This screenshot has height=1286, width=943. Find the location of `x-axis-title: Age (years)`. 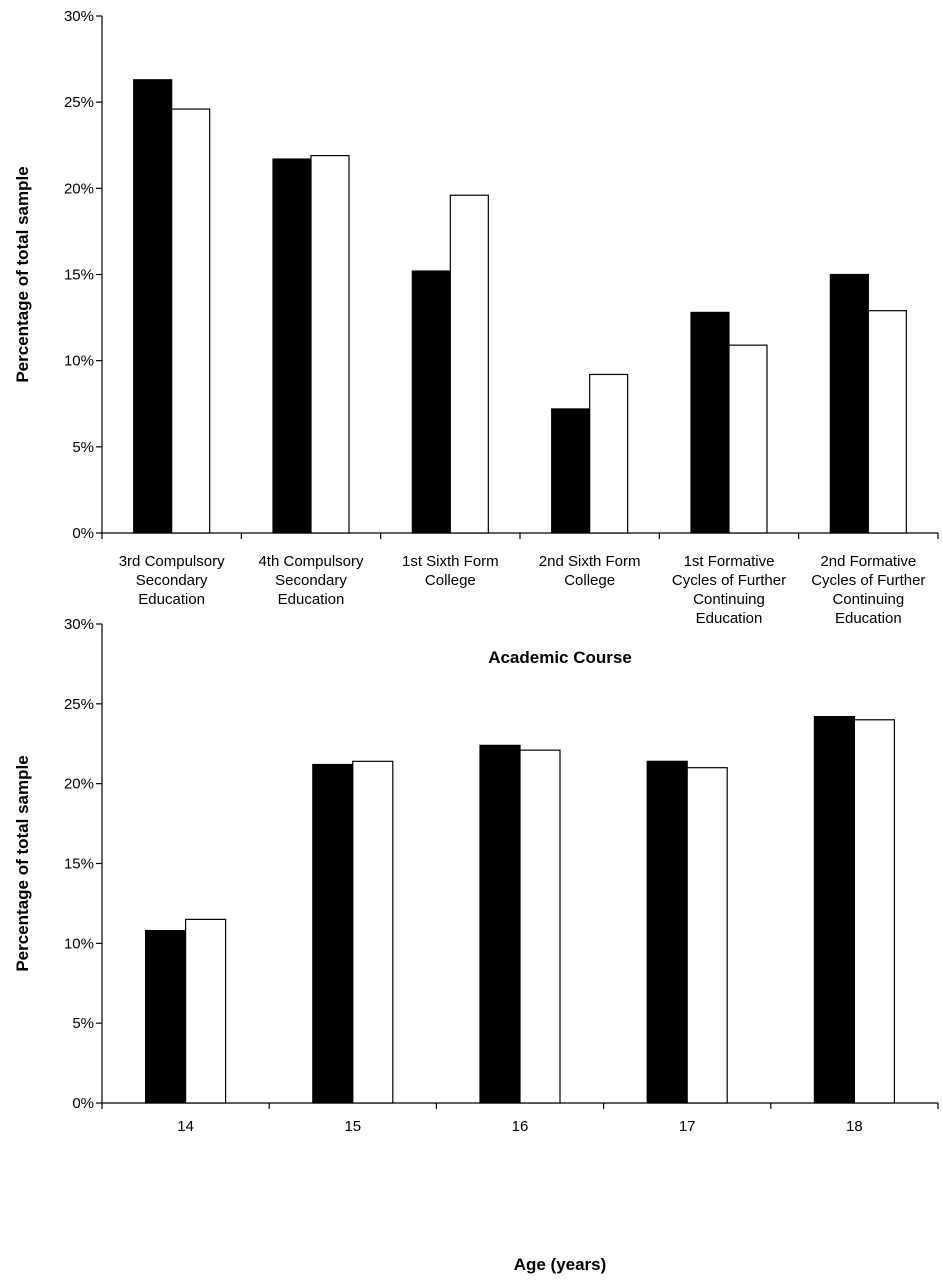

x-axis-title: Age (years) is located at coordinates (560, 1264).